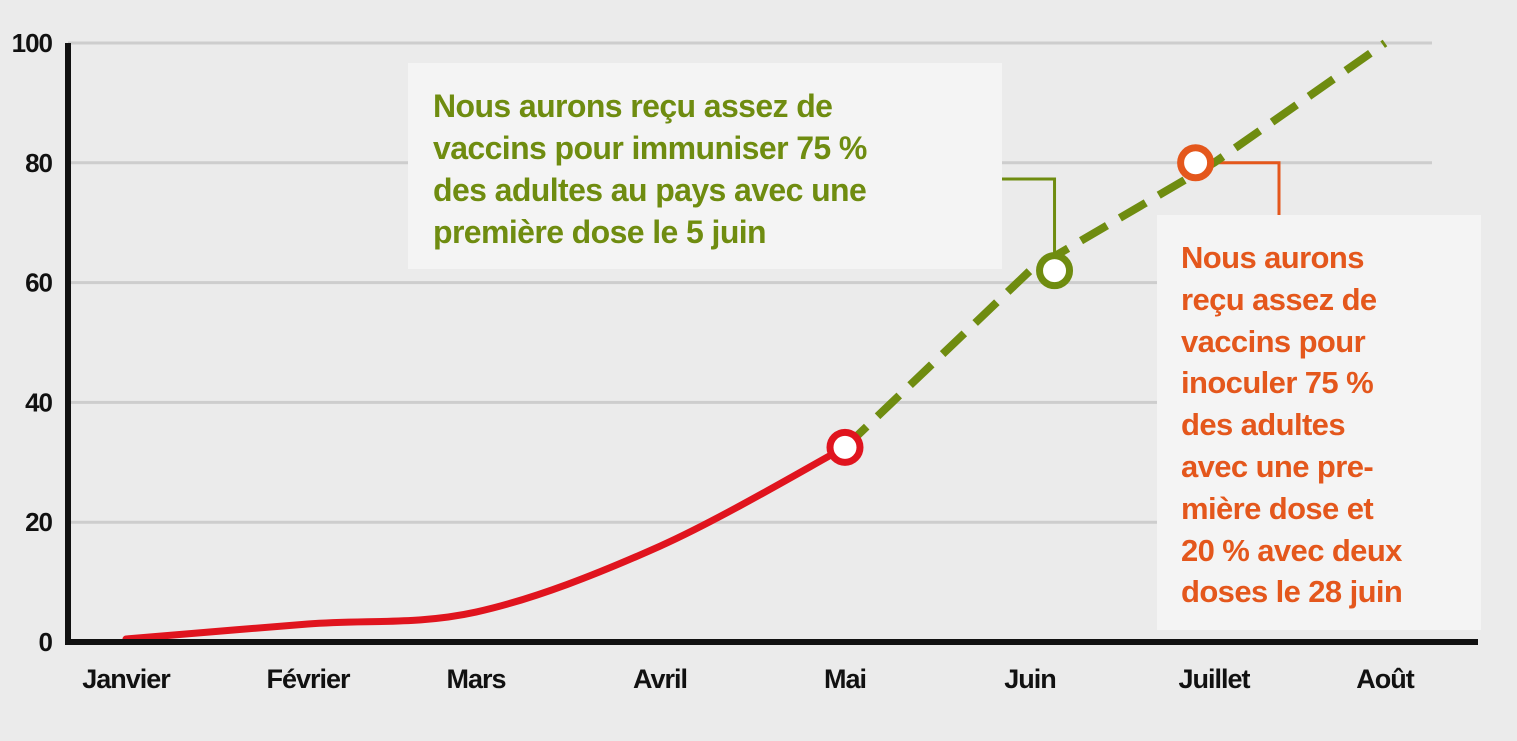 The image size is (1517, 741). What do you see at coordinates (1214, 679) in the screenshot?
I see `x-tick-label: Juillet` at bounding box center [1214, 679].